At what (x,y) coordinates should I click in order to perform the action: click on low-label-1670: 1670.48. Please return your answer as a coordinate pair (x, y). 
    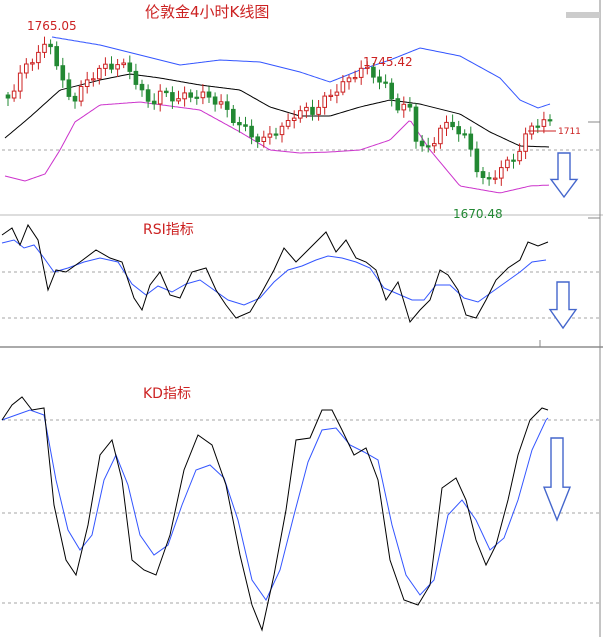
    Looking at the image, I should click on (478, 214).